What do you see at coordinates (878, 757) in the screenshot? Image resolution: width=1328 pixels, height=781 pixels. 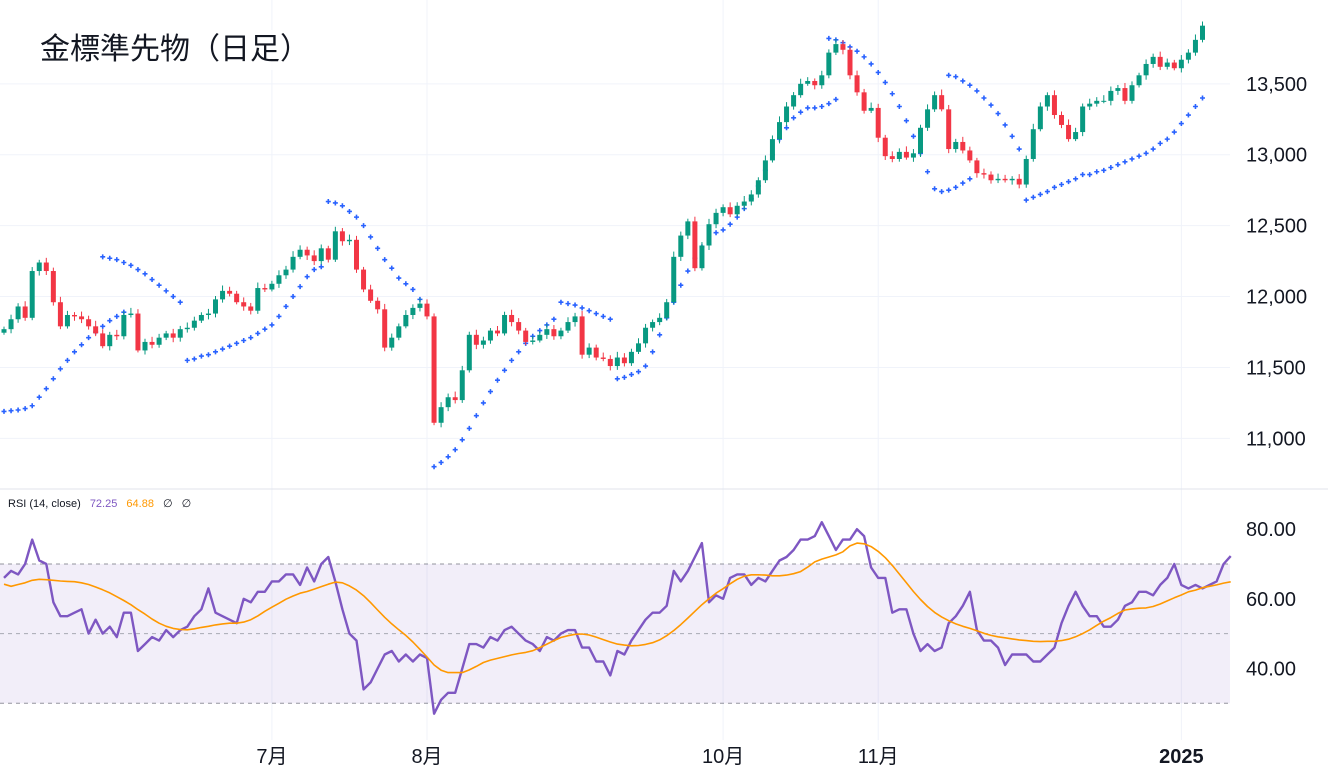 I see `time-axis-label: 11月` at bounding box center [878, 757].